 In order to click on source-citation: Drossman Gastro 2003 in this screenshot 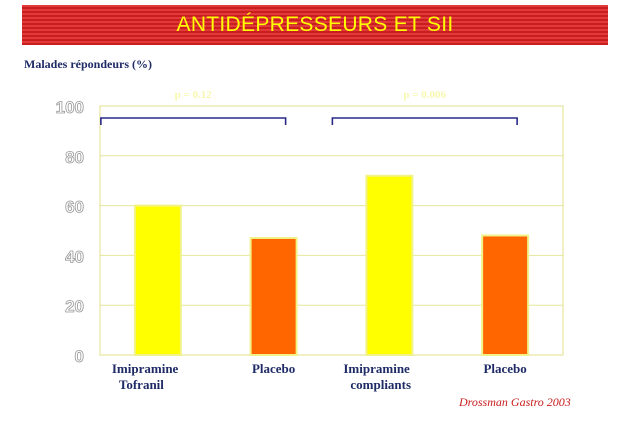, I will do `click(515, 402)`.